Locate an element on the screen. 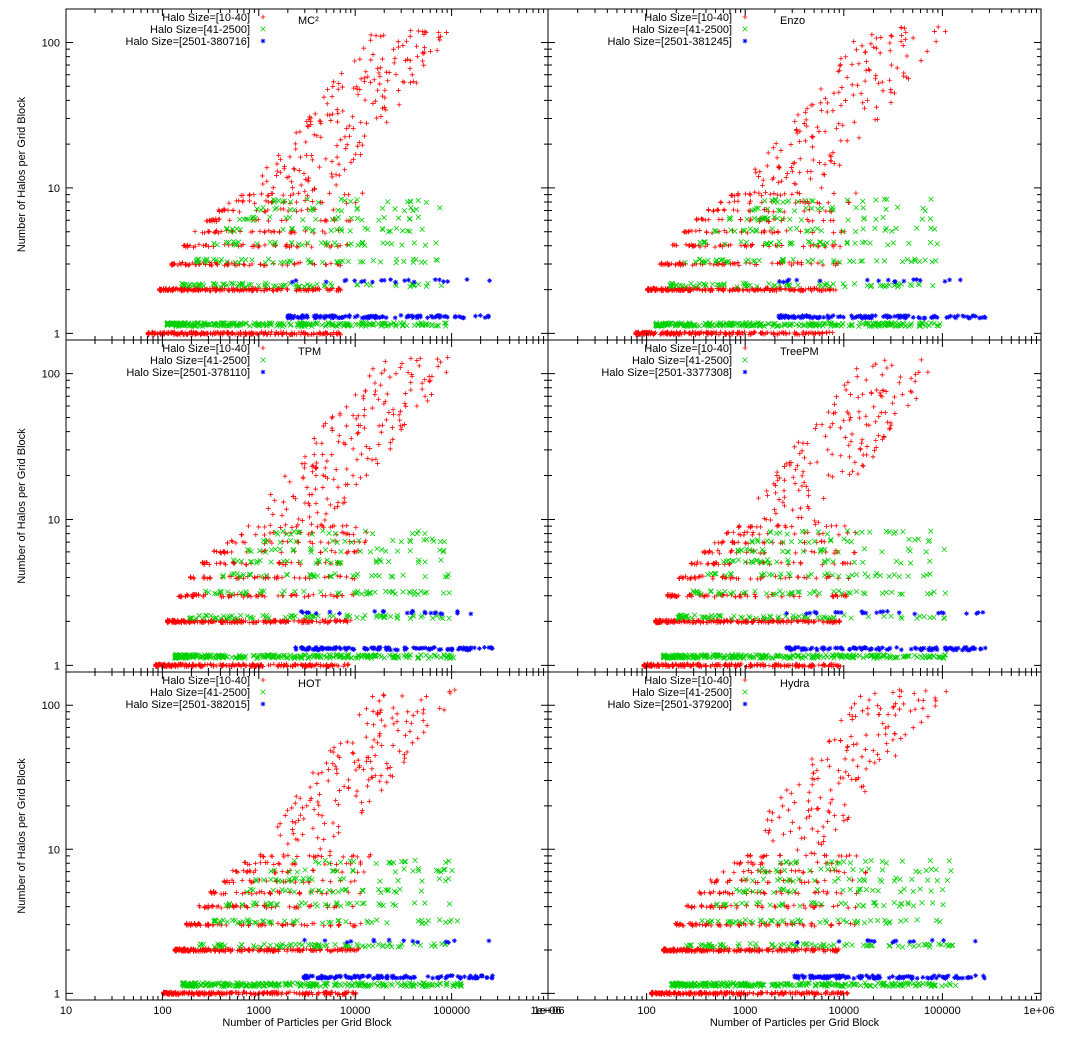 The width and height of the screenshot is (1074, 1041). legend-label: Halo Size=[2501-381245] is located at coordinates (670, 42).